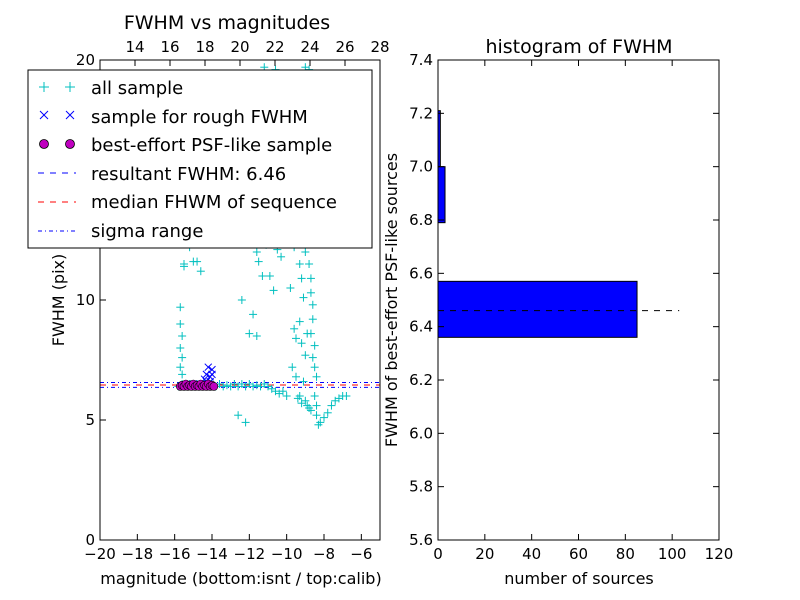  Describe the element at coordinates (421, 60) in the screenshot. I see `y-tick-label: 7.4` at that location.